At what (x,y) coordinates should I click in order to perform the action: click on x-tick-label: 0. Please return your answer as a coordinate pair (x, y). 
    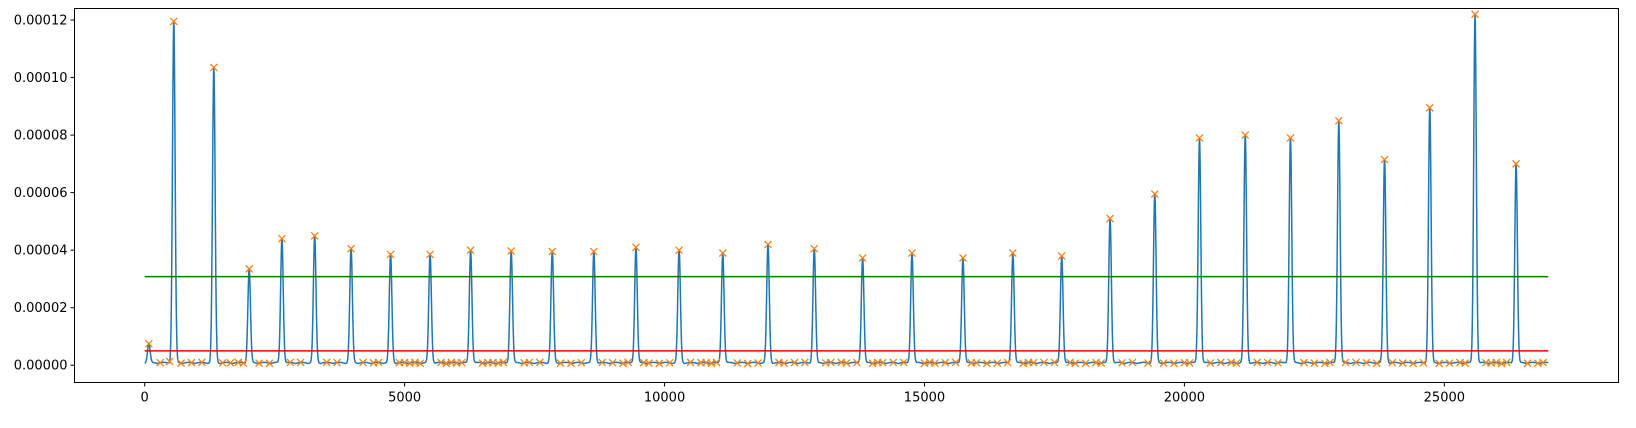
    Looking at the image, I should click on (145, 398).